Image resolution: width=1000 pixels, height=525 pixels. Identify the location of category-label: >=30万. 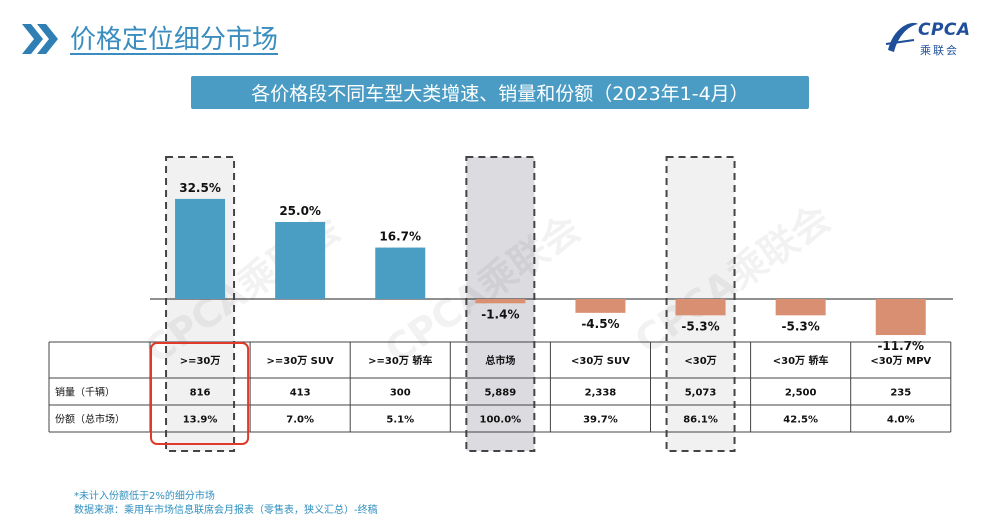
(200, 361).